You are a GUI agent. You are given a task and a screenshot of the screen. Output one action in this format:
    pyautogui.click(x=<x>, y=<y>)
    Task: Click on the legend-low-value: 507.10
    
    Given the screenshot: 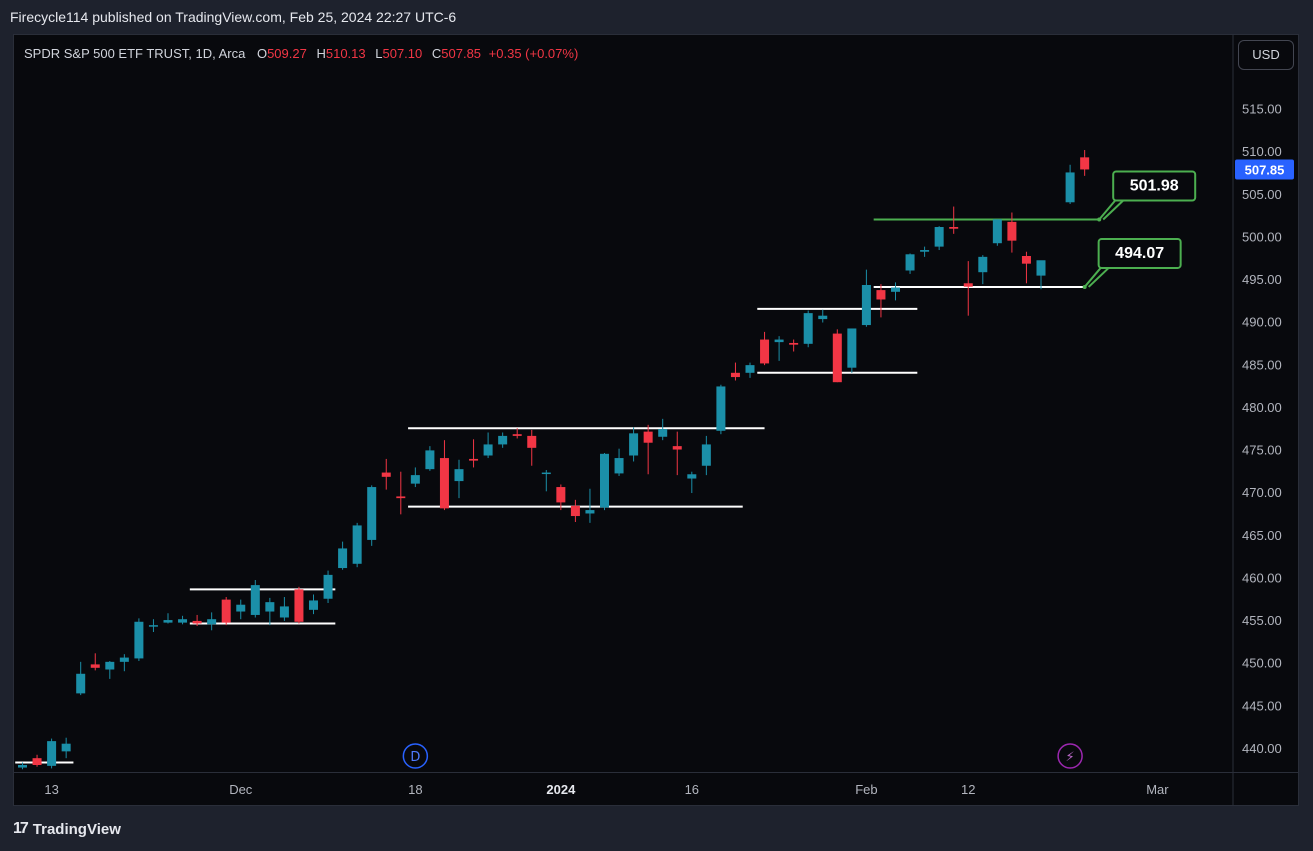 What is the action you would take?
    pyautogui.click(x=402, y=53)
    